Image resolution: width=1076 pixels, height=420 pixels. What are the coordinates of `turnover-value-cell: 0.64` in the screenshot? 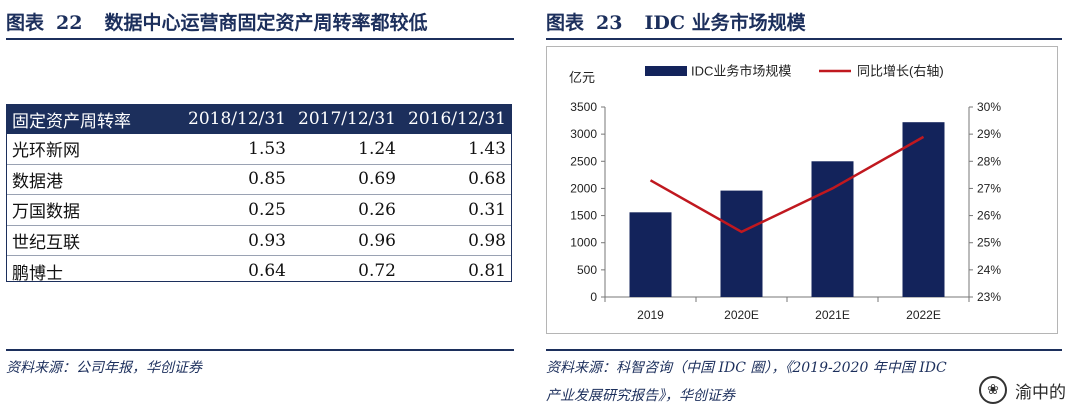 It's located at (237, 270).